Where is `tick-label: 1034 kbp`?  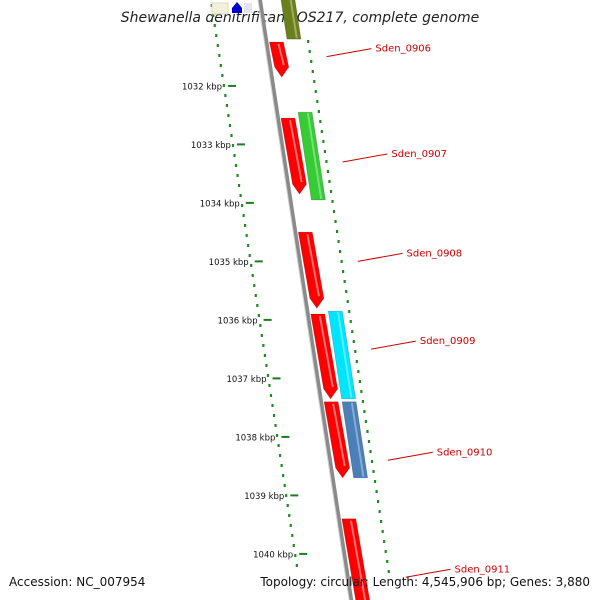
tick-label: 1034 kbp is located at coordinates (220, 204).